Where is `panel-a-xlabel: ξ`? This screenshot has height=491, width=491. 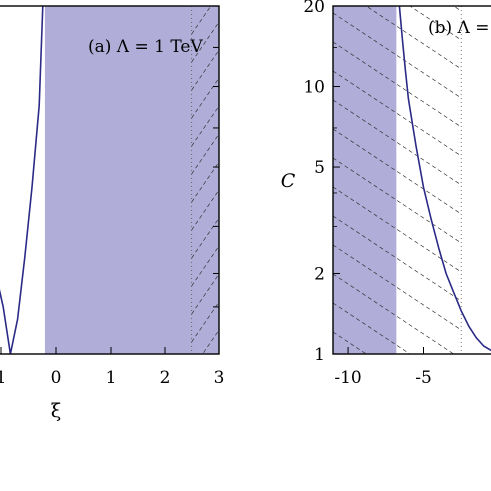
panel-a-xlabel: ξ is located at coordinates (56, 411).